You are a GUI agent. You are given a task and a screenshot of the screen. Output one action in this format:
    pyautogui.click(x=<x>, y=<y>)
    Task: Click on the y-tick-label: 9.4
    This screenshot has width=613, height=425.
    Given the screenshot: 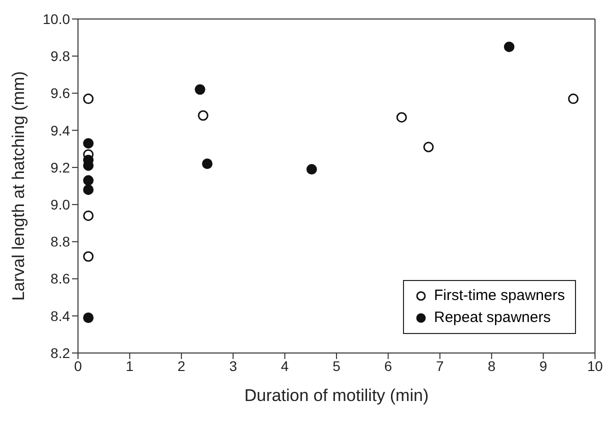 What is the action you would take?
    pyautogui.click(x=60, y=130)
    